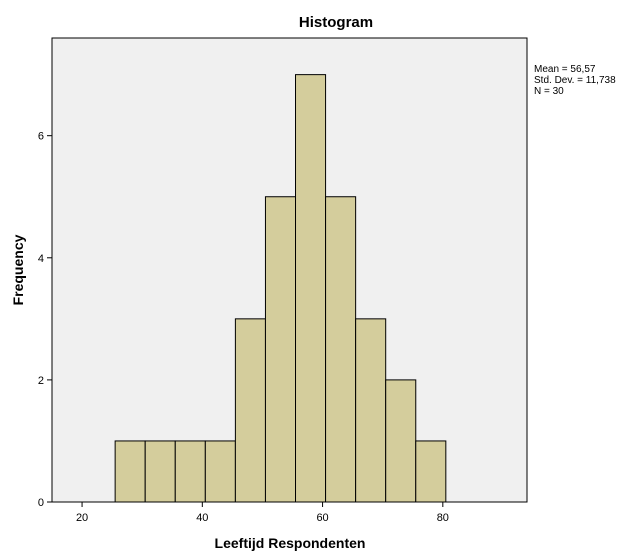  I want to click on stat-mean: Mean = 56,57, so click(565, 69).